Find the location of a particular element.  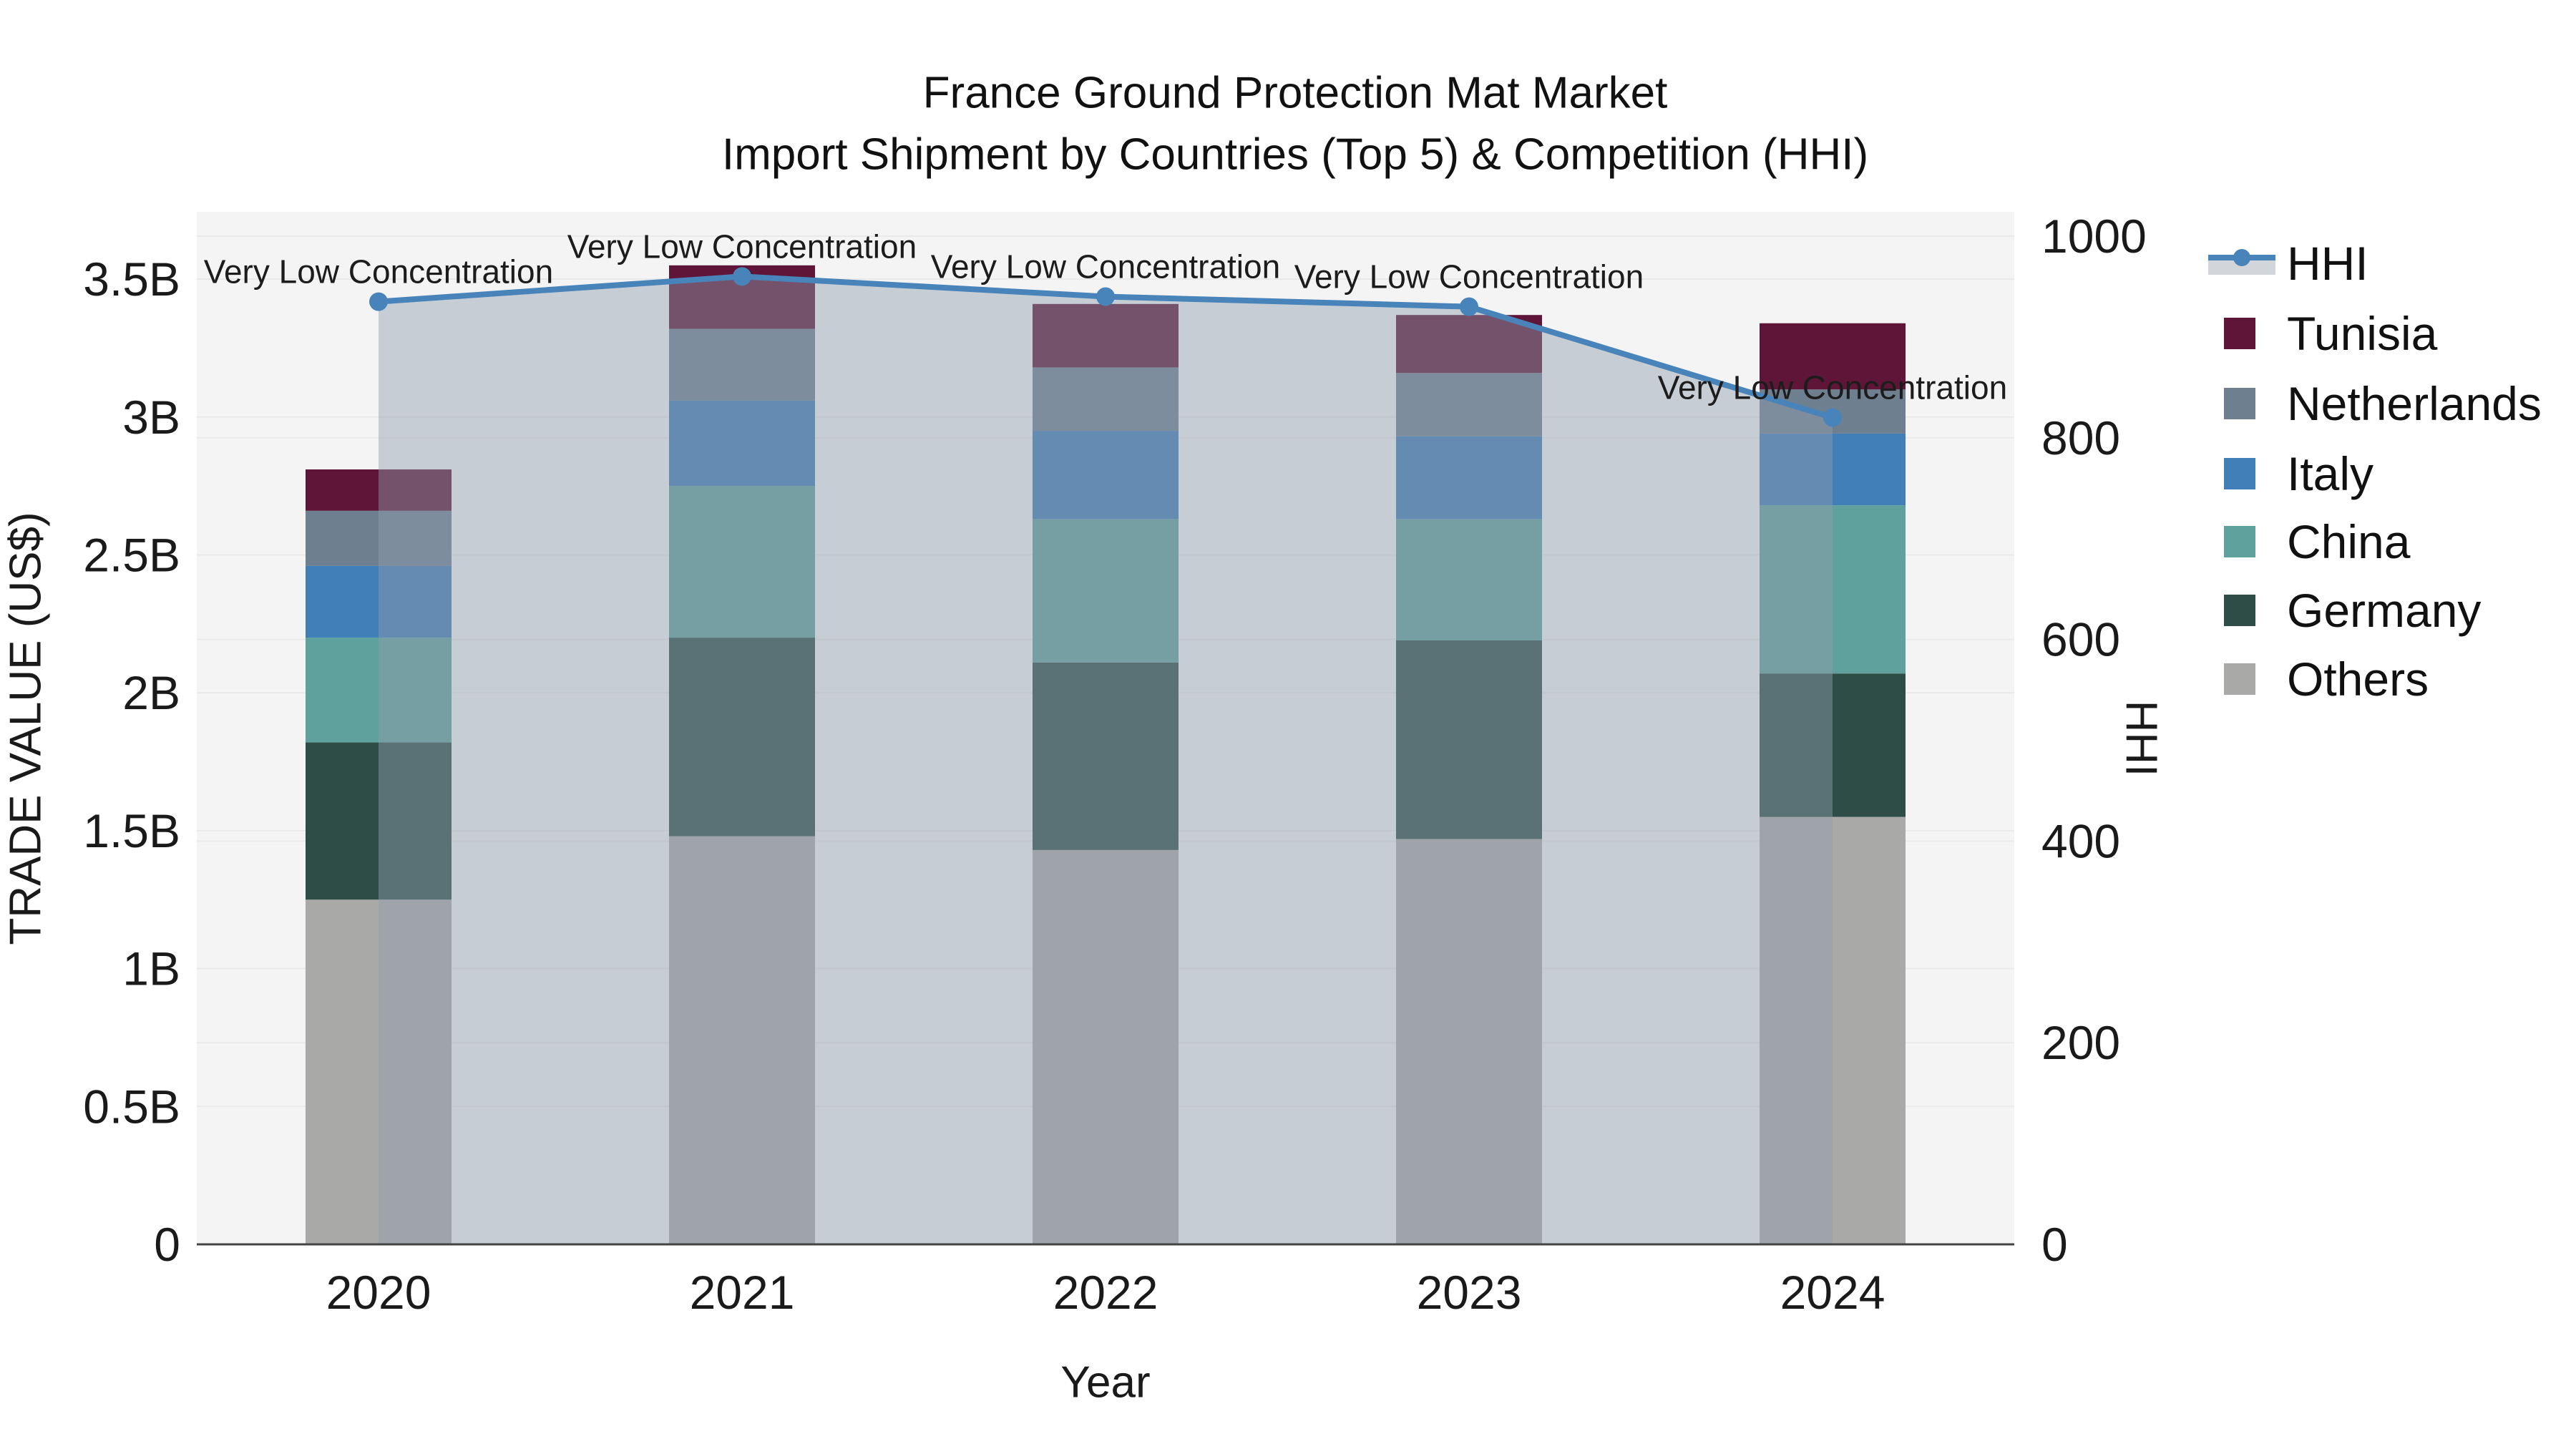

hhi-marker-2024 is located at coordinates (1832, 417).